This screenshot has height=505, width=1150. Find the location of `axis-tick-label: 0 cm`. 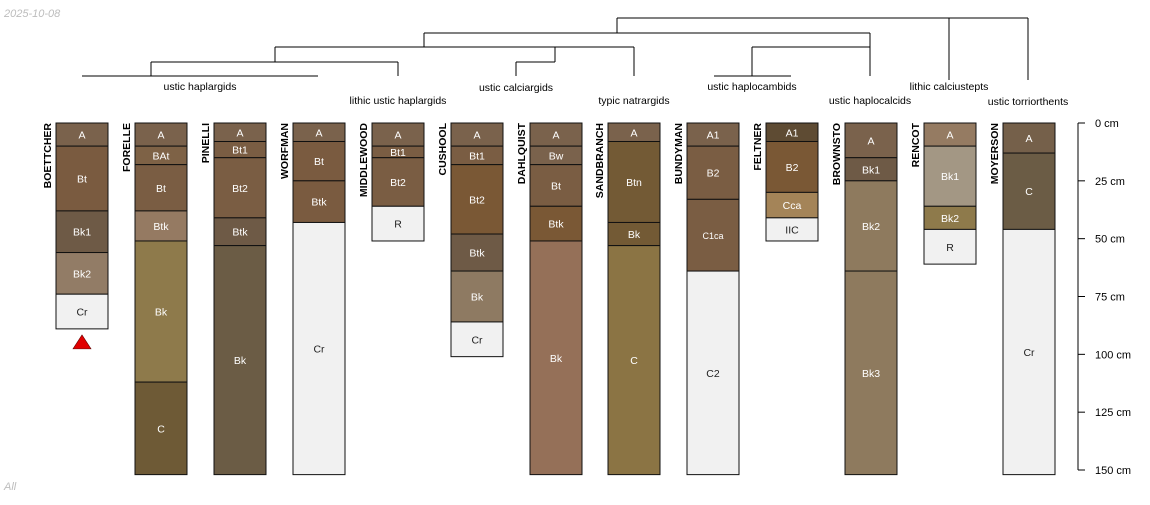

axis-tick-label: 0 cm is located at coordinates (1107, 124).